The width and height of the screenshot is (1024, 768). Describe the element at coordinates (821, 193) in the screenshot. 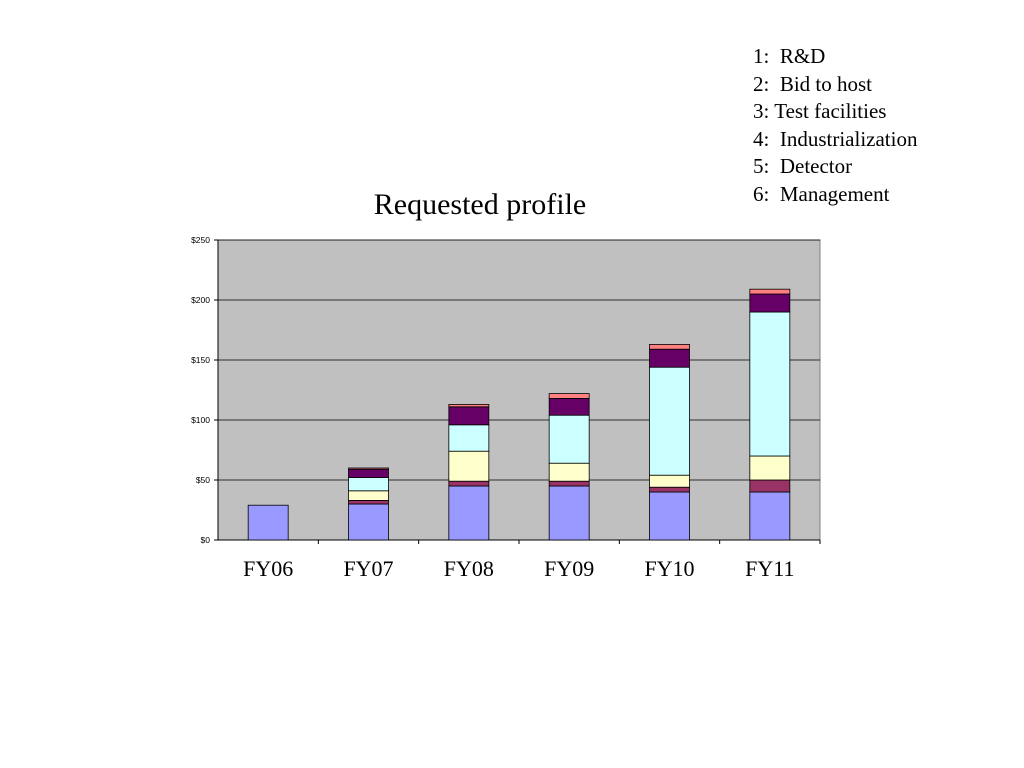

I see `legend-item-management: 6: Management` at that location.